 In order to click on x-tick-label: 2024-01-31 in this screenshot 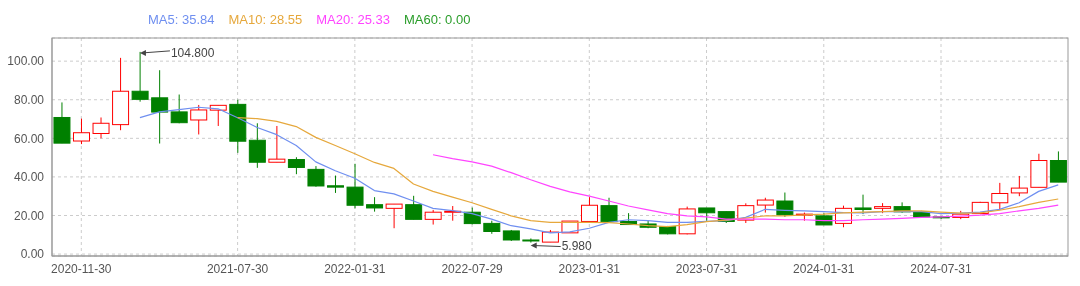, I will do `click(824, 268)`.